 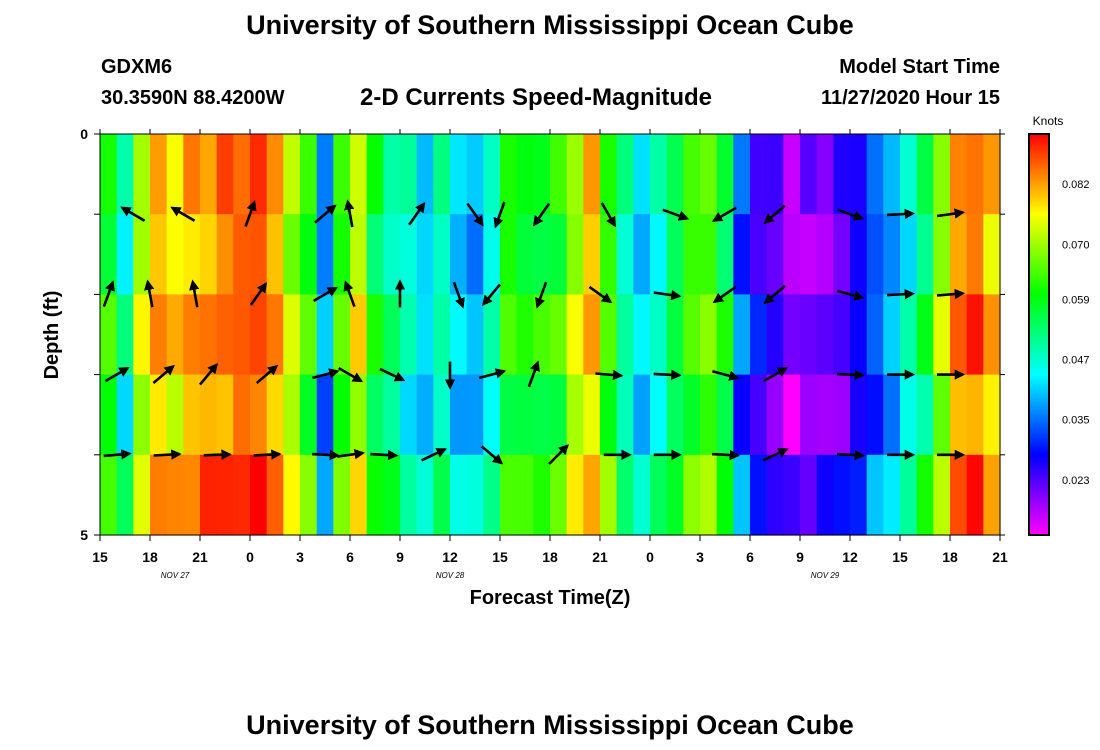 What do you see at coordinates (100, 557) in the screenshot?
I see `x-tick-label: 15` at bounding box center [100, 557].